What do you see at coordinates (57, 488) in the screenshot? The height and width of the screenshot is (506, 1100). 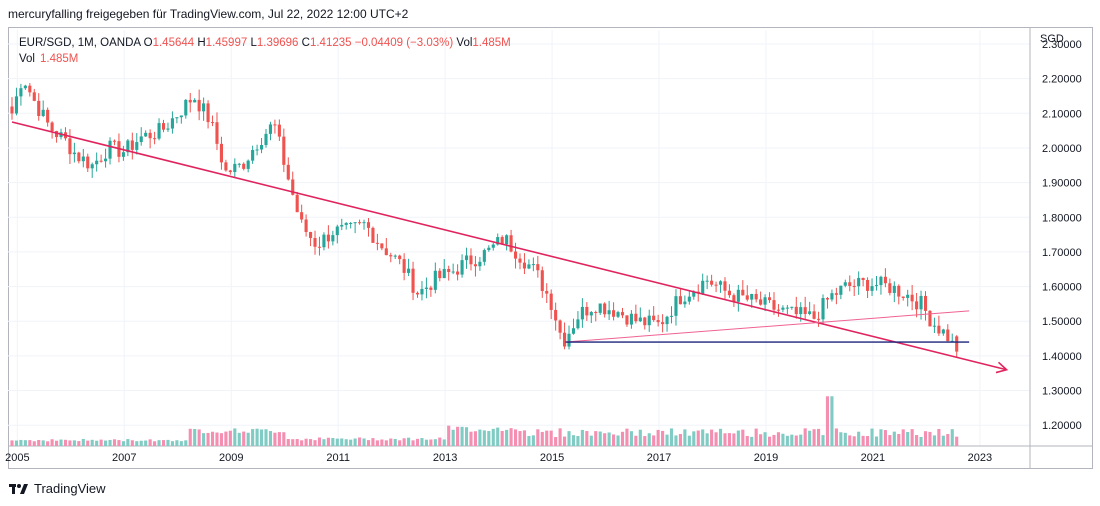 I see `tradingview-footer: TradingView` at bounding box center [57, 488].